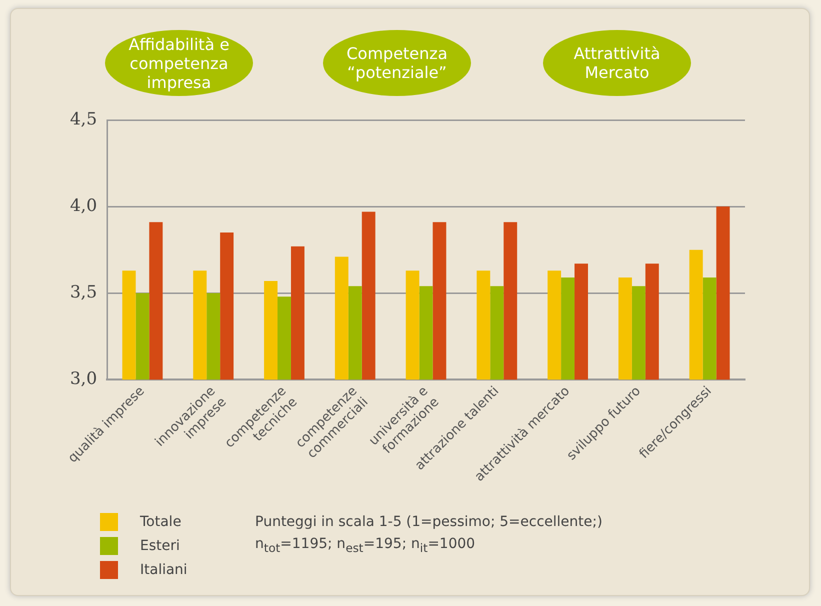 This screenshot has width=821, height=606. I want to click on text: Affidabilità e competenza impresa, so click(179, 63).